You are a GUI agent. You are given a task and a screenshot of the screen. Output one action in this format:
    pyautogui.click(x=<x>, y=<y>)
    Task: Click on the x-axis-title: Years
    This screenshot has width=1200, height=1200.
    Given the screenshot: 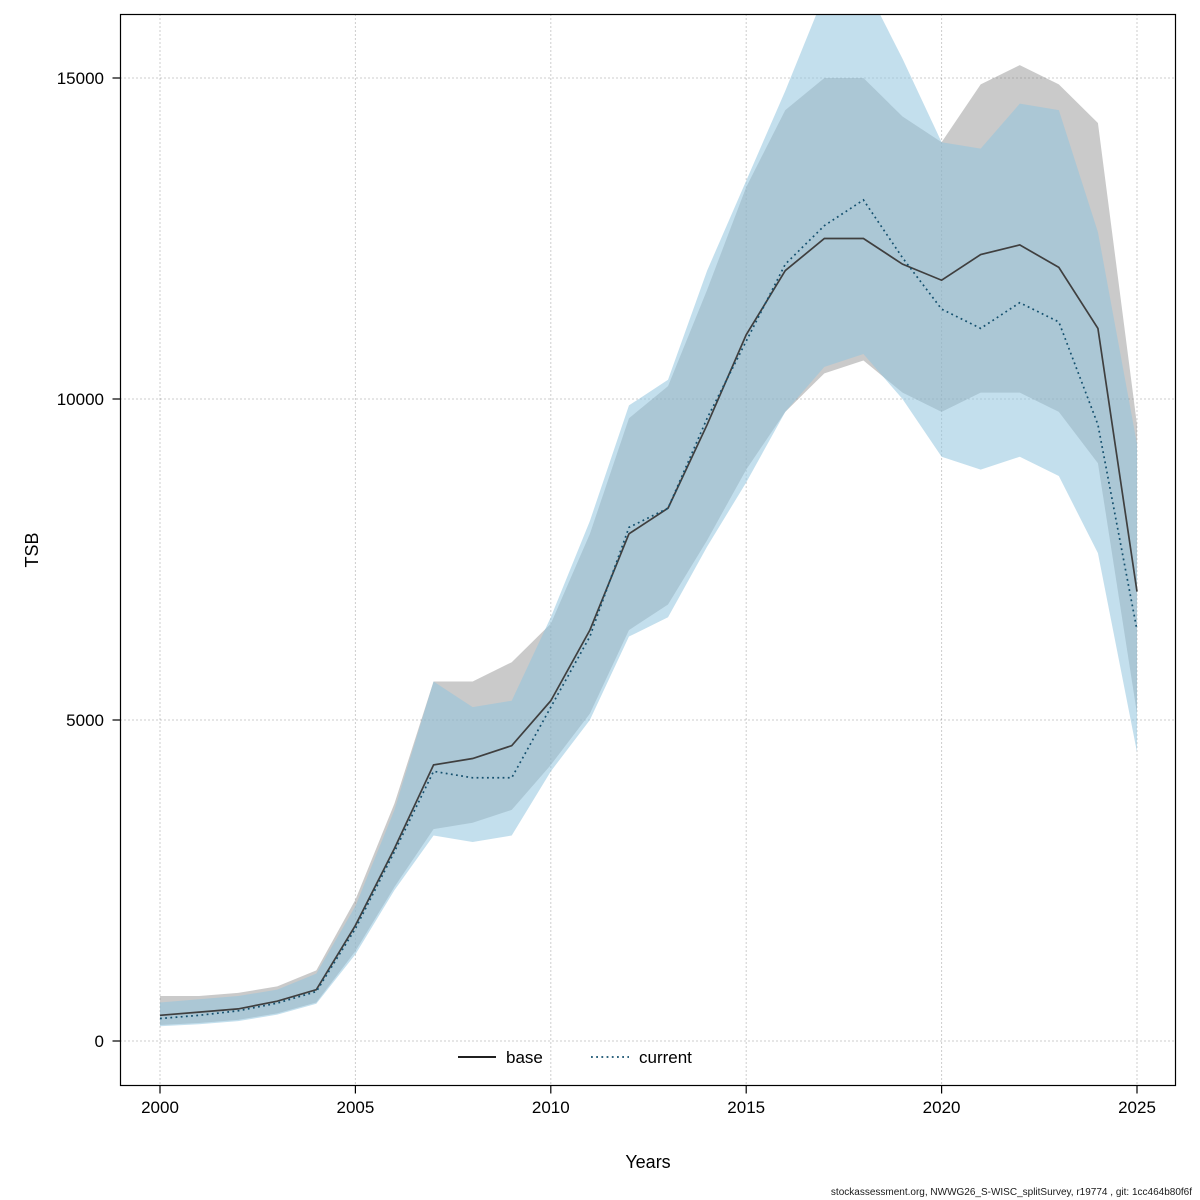 What is the action you would take?
    pyautogui.click(x=647, y=1162)
    